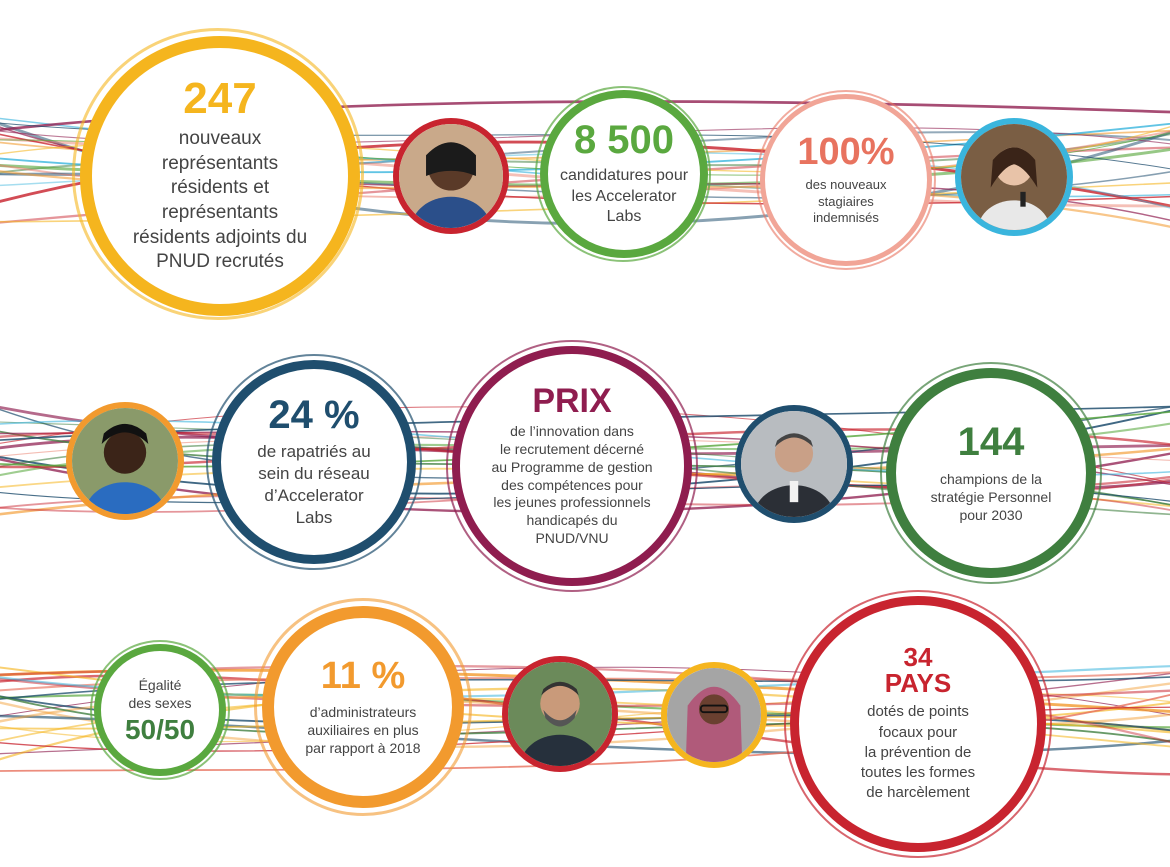 Image resolution: width=1170 pixels, height=867 pixels. What do you see at coordinates (363, 675) in the screenshot?
I see `stat-value: 11 %` at bounding box center [363, 675].